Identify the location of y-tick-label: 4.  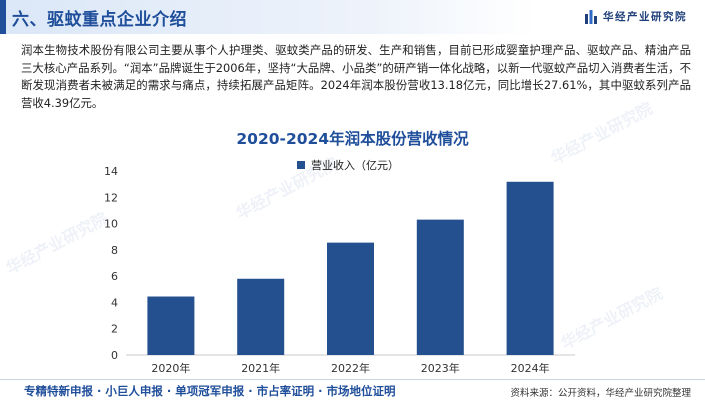
(114, 302).